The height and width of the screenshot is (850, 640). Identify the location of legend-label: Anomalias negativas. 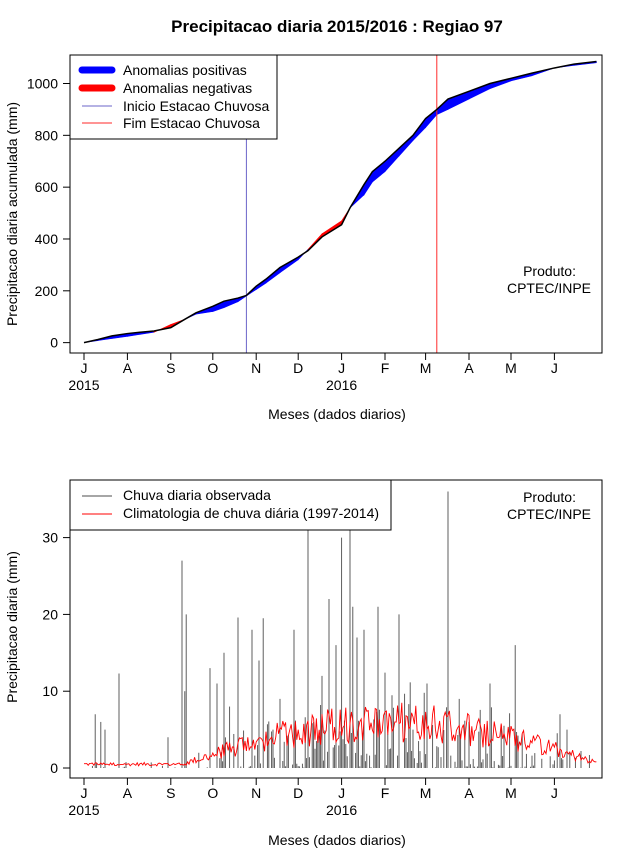
(187, 88).